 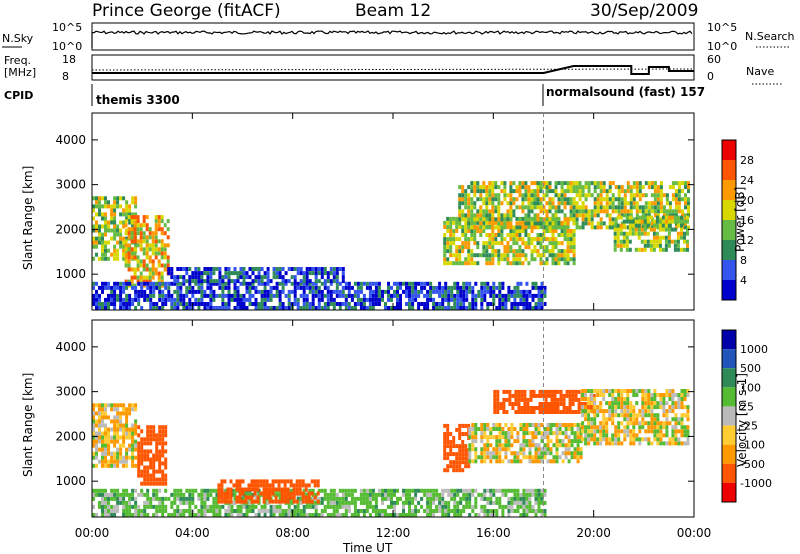 What do you see at coordinates (729, 290) in the screenshot?
I see `power-colorbar-swatch` at bounding box center [729, 290].